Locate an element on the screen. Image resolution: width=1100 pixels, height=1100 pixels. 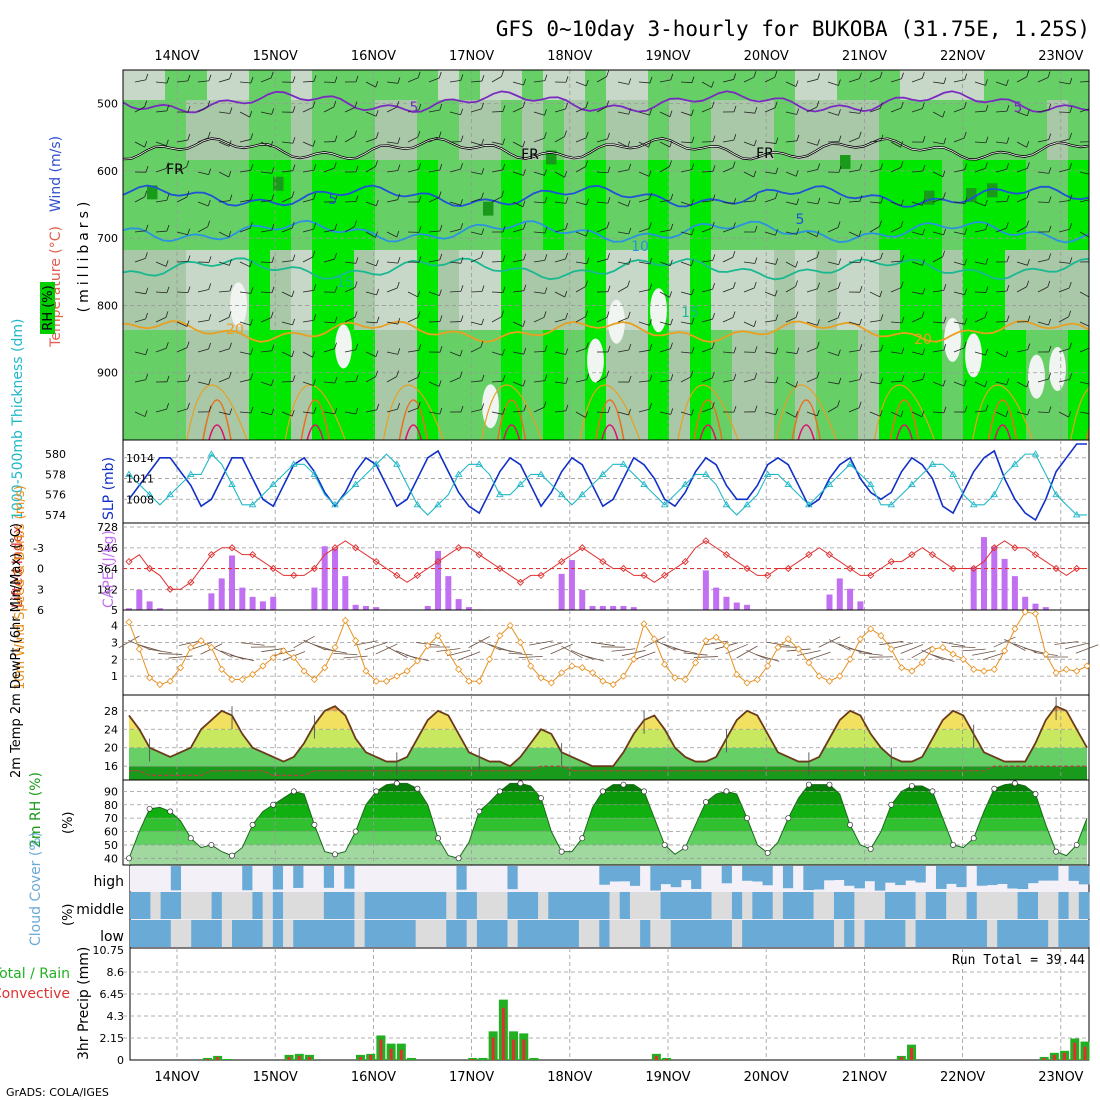
top-date-label: 19NOV is located at coordinates (667, 56).